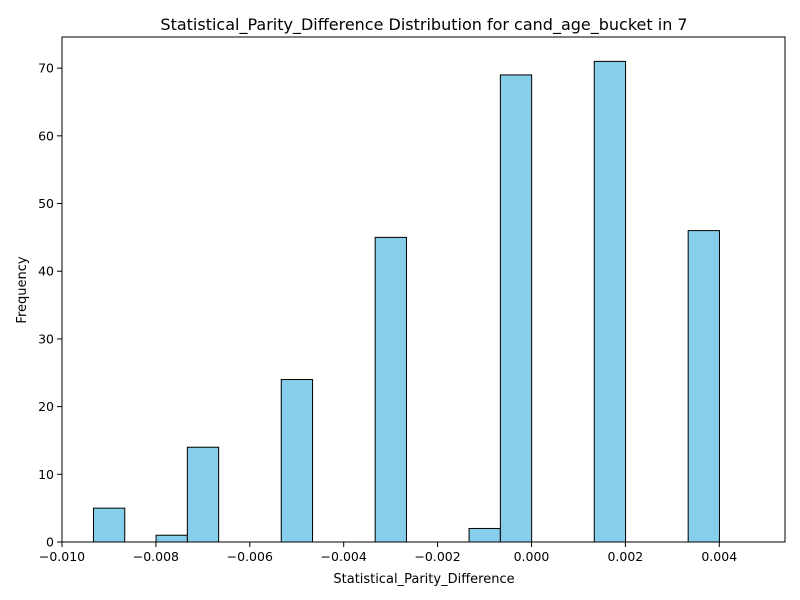  What do you see at coordinates (250, 556) in the screenshot?
I see `x-tick-label: −0.006` at bounding box center [250, 556].